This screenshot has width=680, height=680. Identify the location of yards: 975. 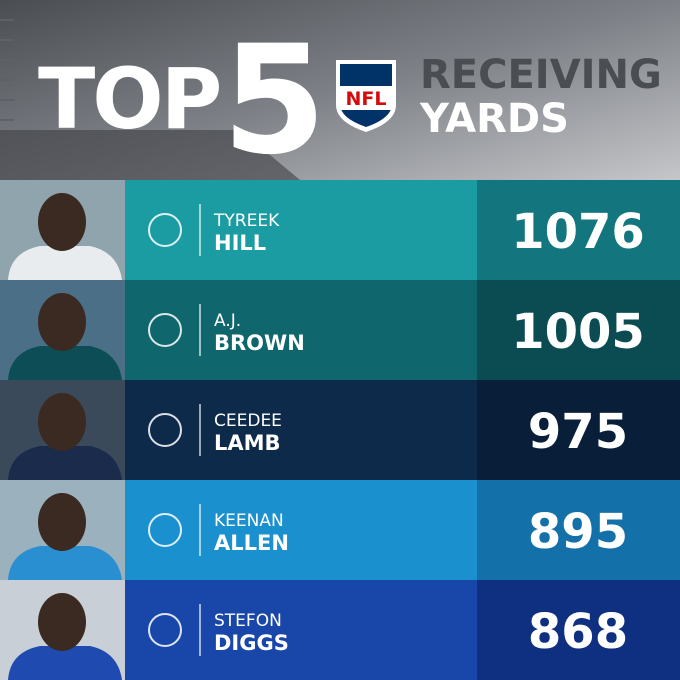
(578, 432).